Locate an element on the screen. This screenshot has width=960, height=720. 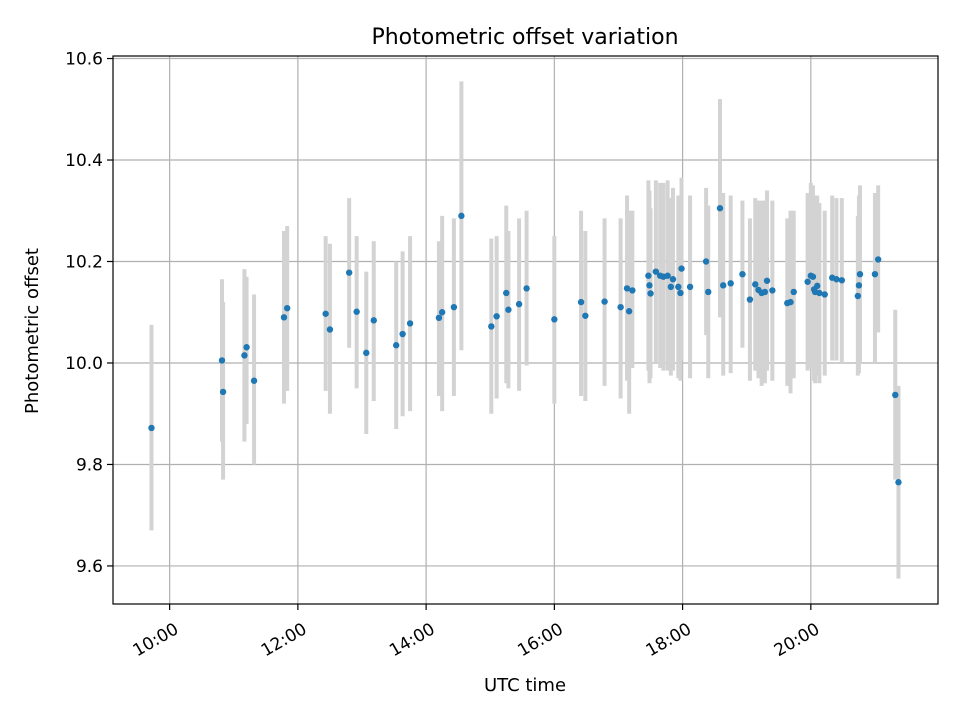
y-tick-label: 9.8 is located at coordinates (89, 465).